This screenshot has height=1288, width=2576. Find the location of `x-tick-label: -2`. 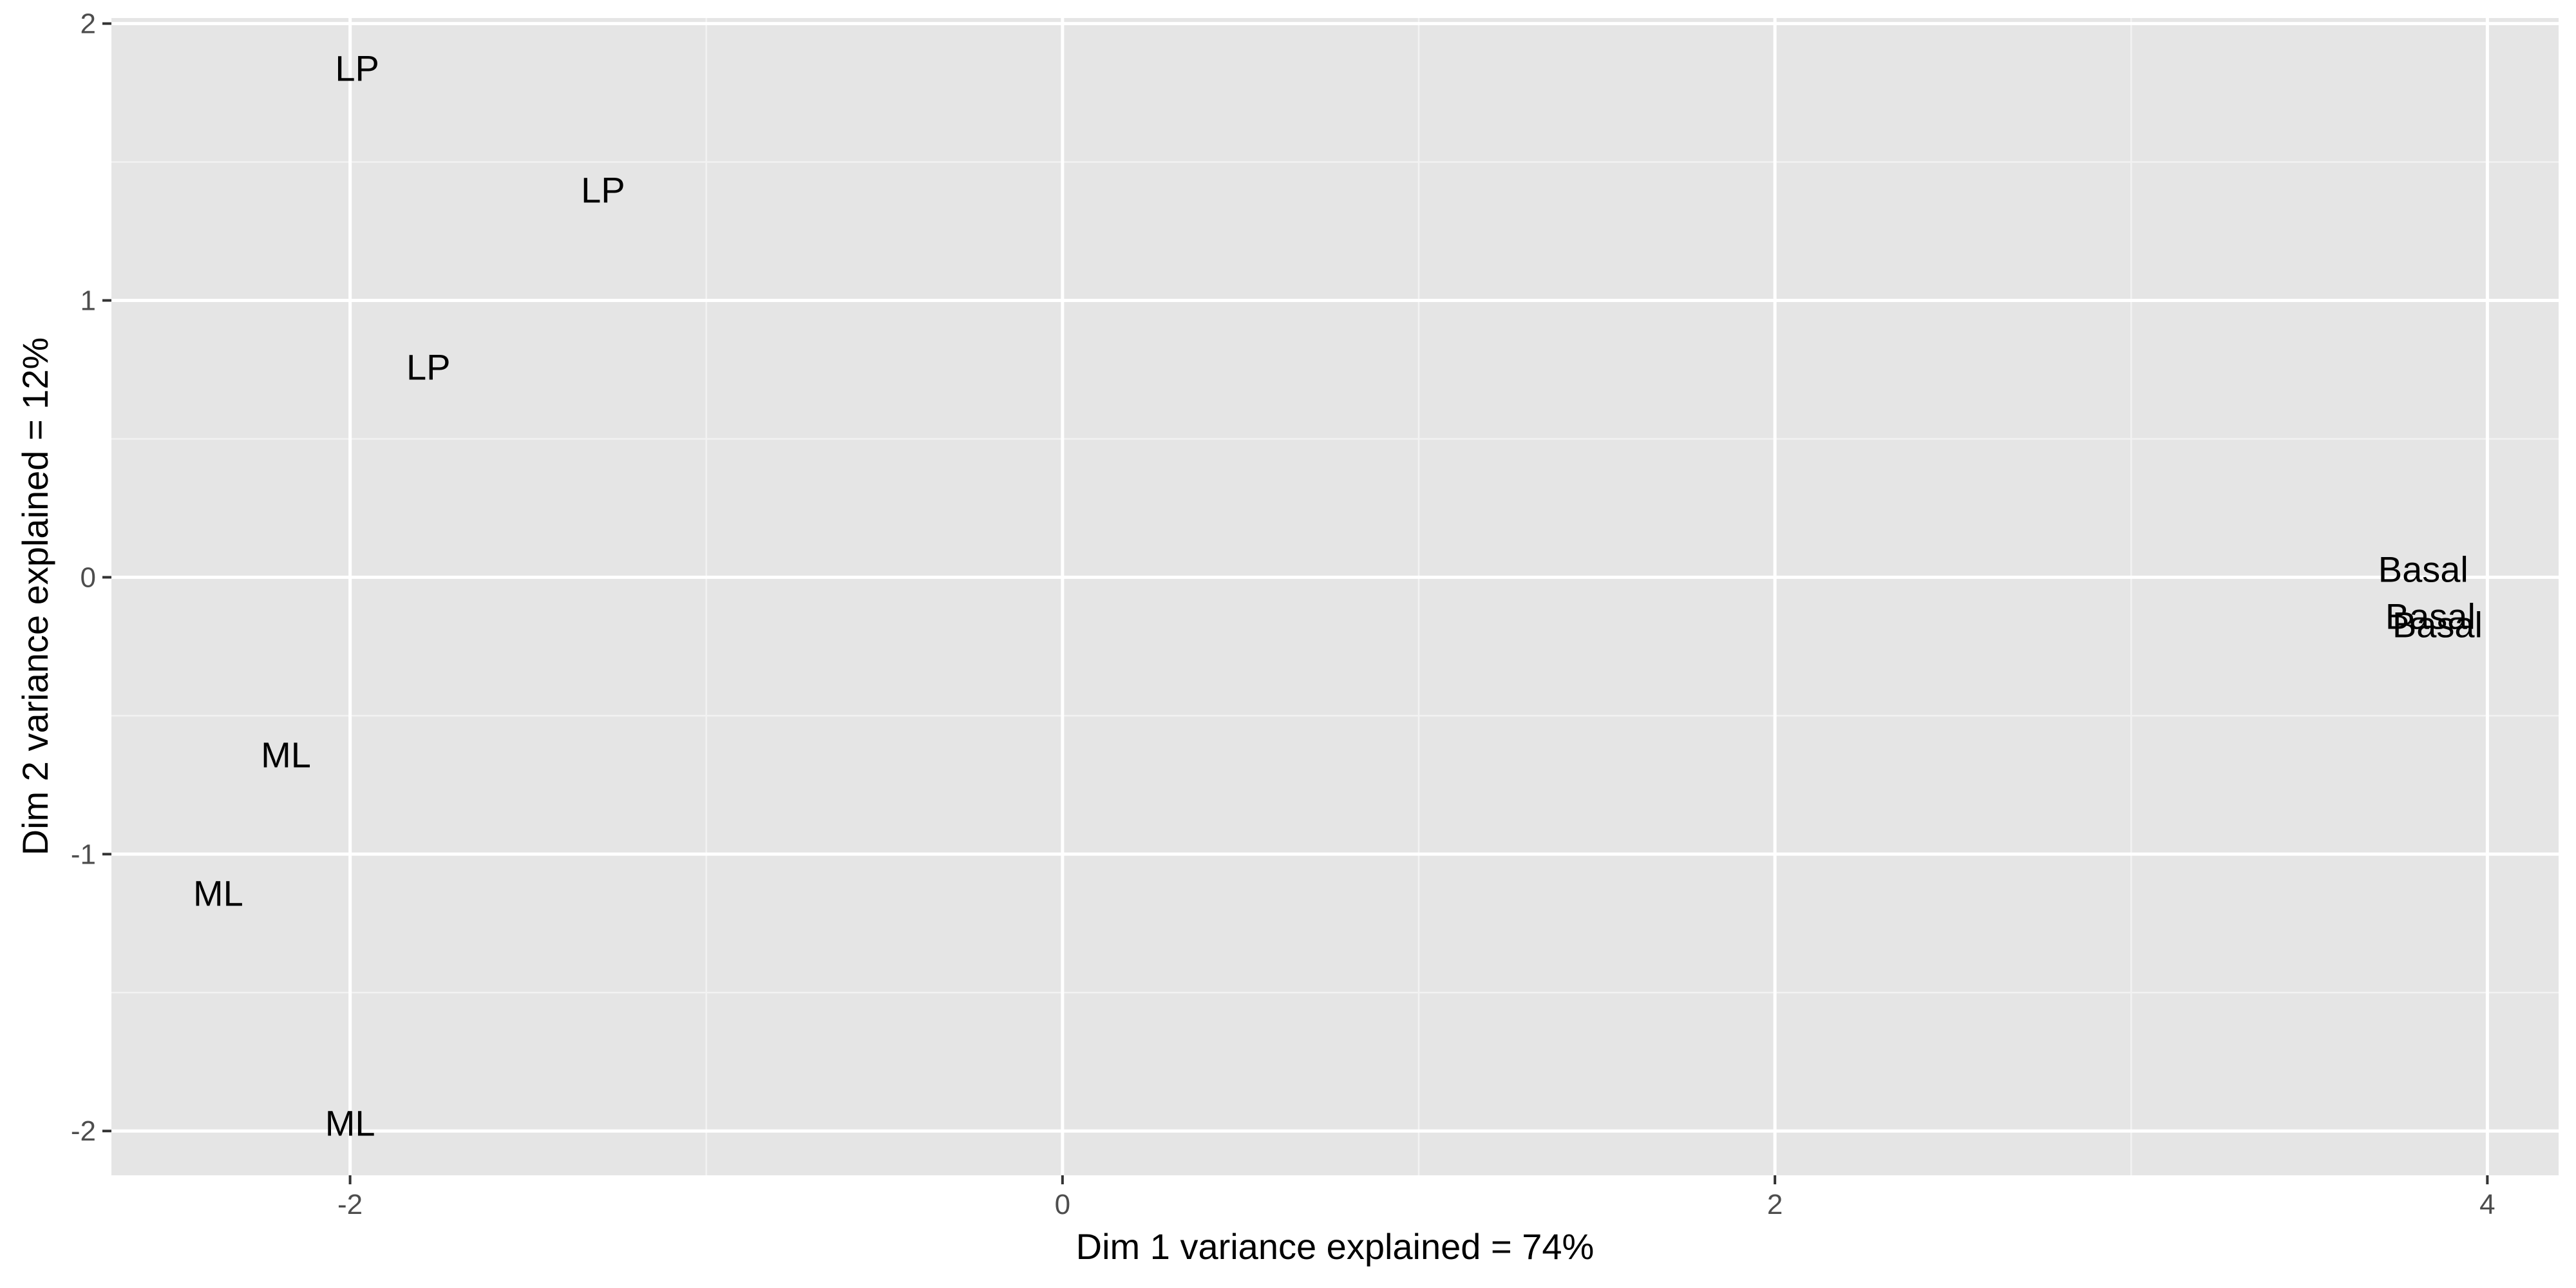

x-tick-label: -2 is located at coordinates (350, 1204).